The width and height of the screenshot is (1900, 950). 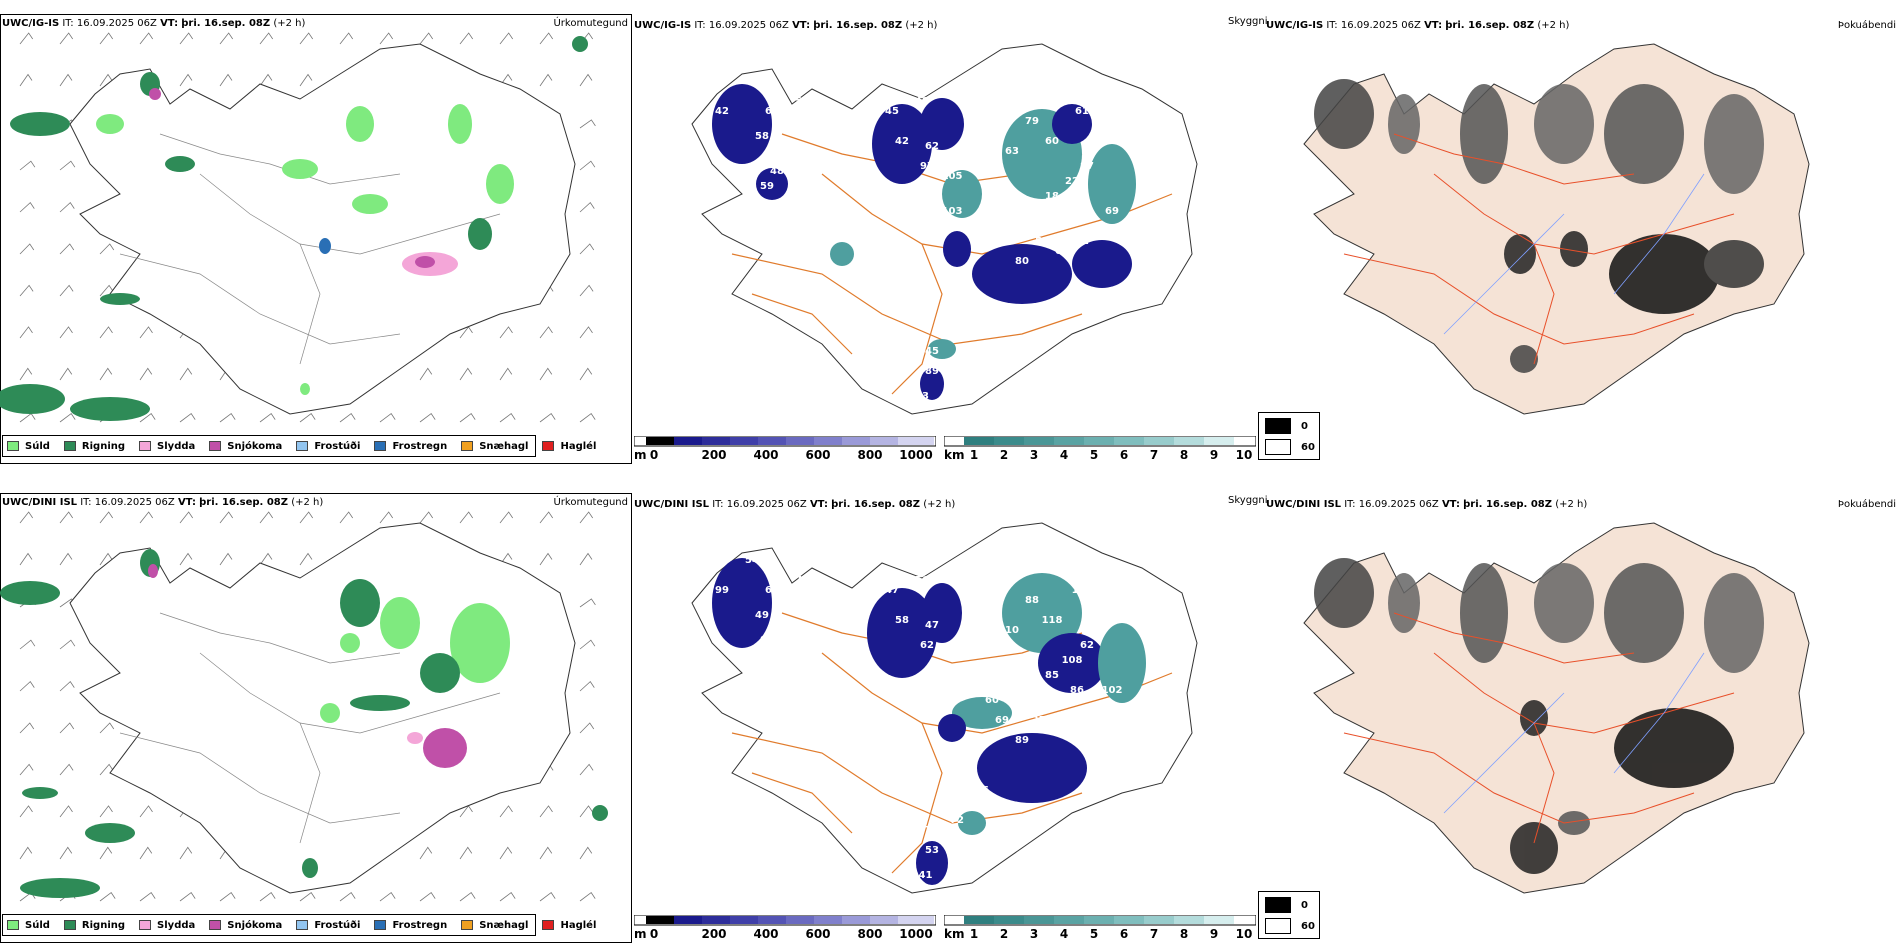 What do you see at coordinates (722, 111) in the screenshot?
I see `cloud-base-label: 42` at bounding box center [722, 111].